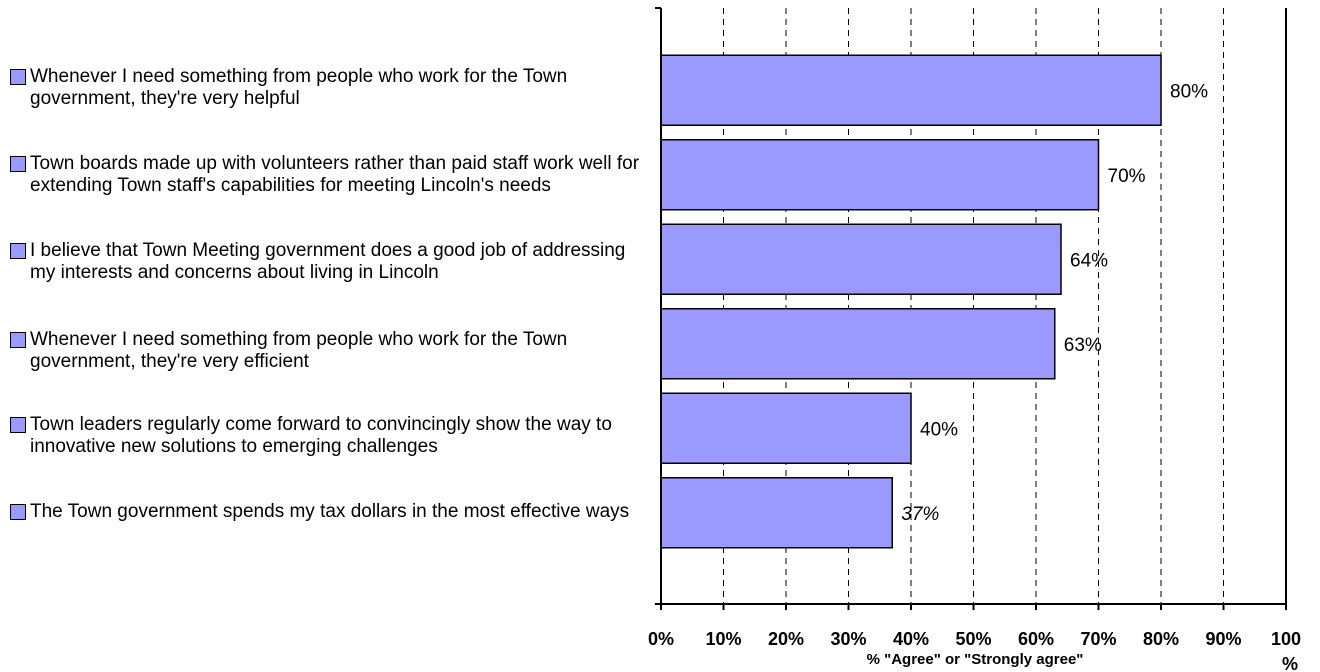 The image size is (1320, 672). Describe the element at coordinates (848, 639) in the screenshot. I see `x-tick-label: 30%` at that location.